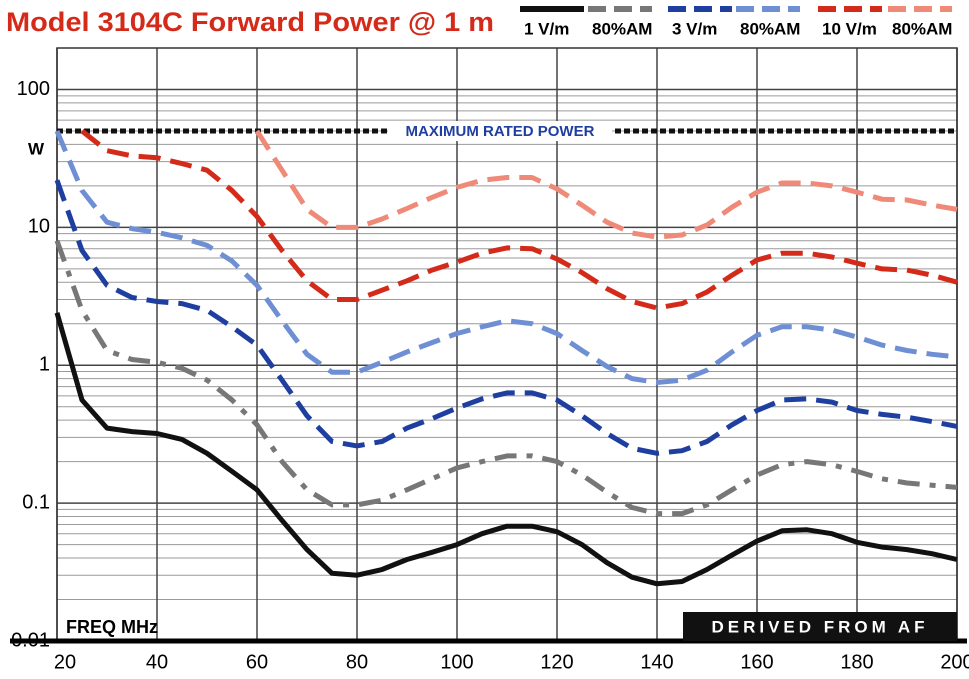 The width and height of the screenshot is (969, 679). What do you see at coordinates (694, 28) in the screenshot?
I see `legend-label: 3 V/m` at bounding box center [694, 28].